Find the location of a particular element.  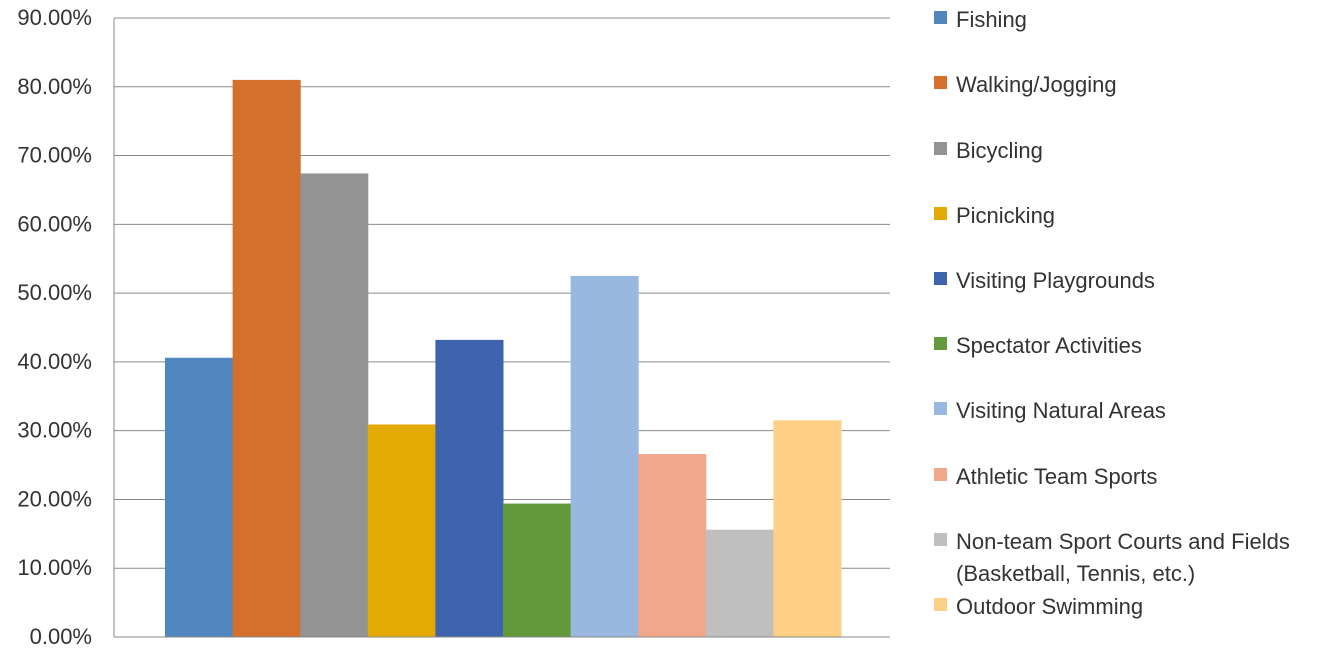

legend-item: Visiting Natural Areas is located at coordinates (1050, 411).